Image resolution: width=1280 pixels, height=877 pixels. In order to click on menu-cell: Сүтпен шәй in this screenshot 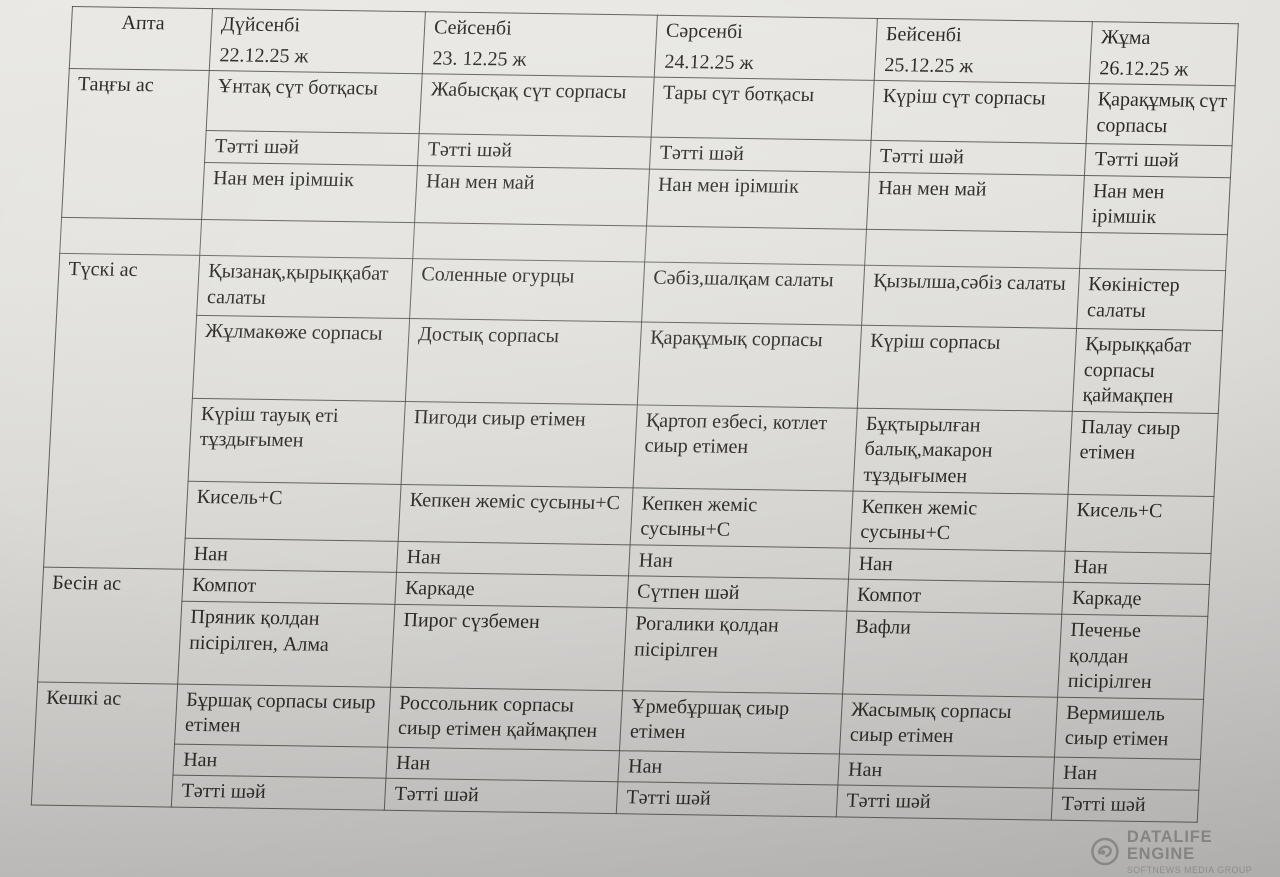, I will do `click(737, 593)`.